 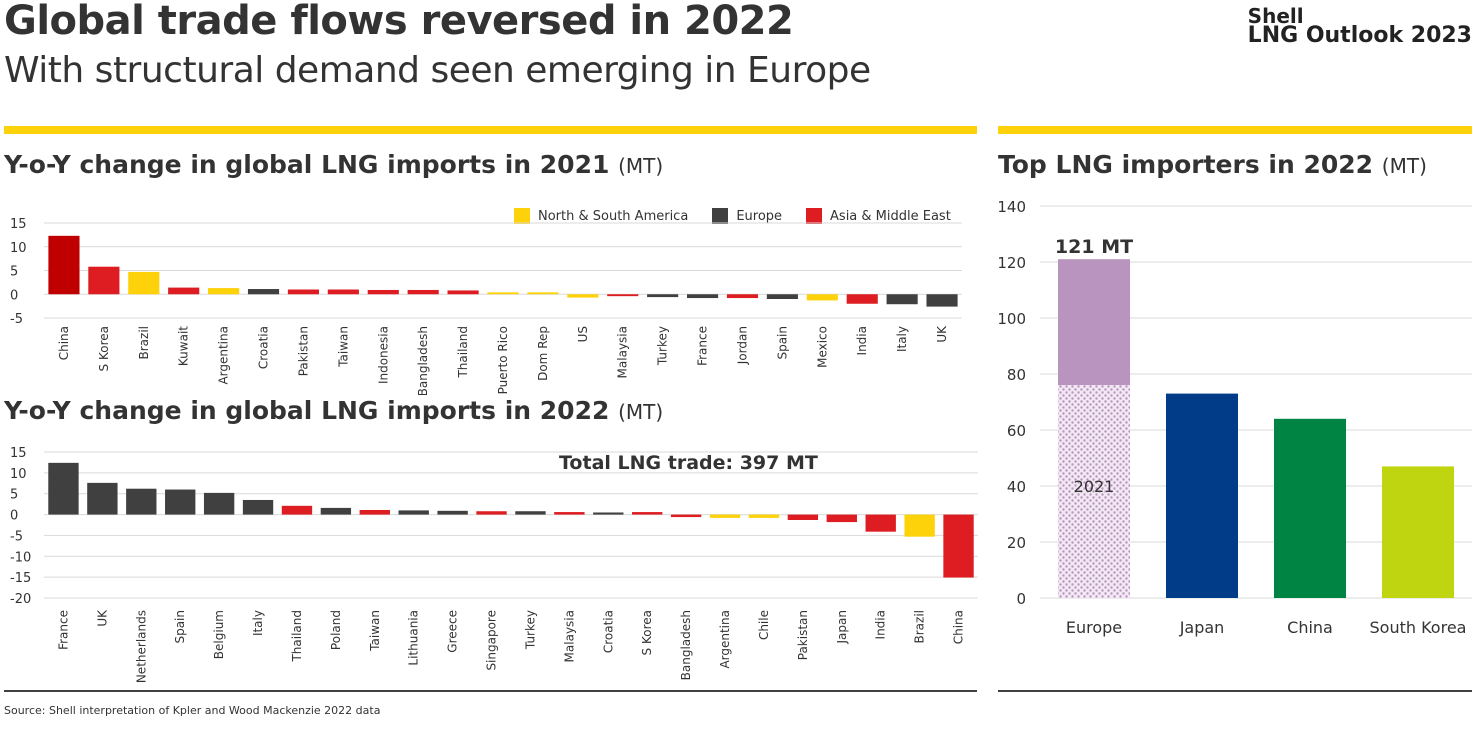 I want to click on left-panel-bottom-rule, so click(x=490, y=691).